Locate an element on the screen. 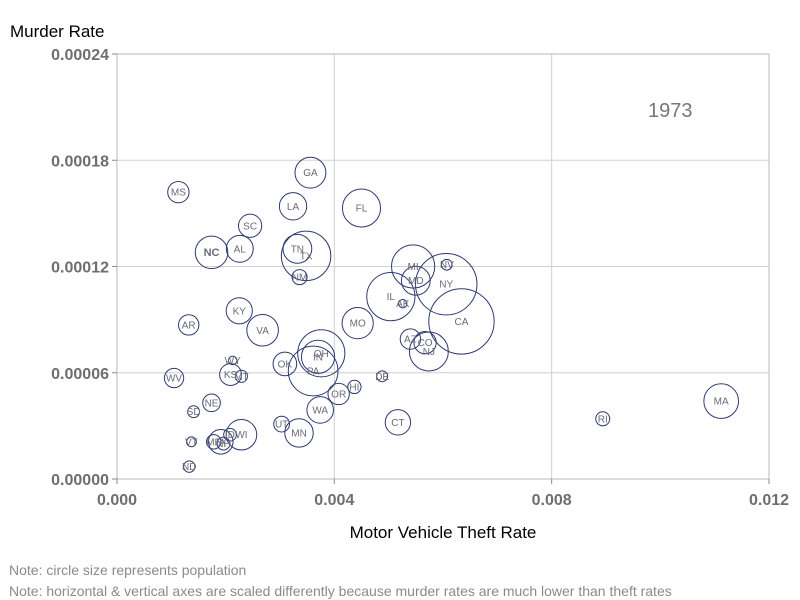 This screenshot has height=600, width=800. bubble-ar is located at coordinates (189, 325).